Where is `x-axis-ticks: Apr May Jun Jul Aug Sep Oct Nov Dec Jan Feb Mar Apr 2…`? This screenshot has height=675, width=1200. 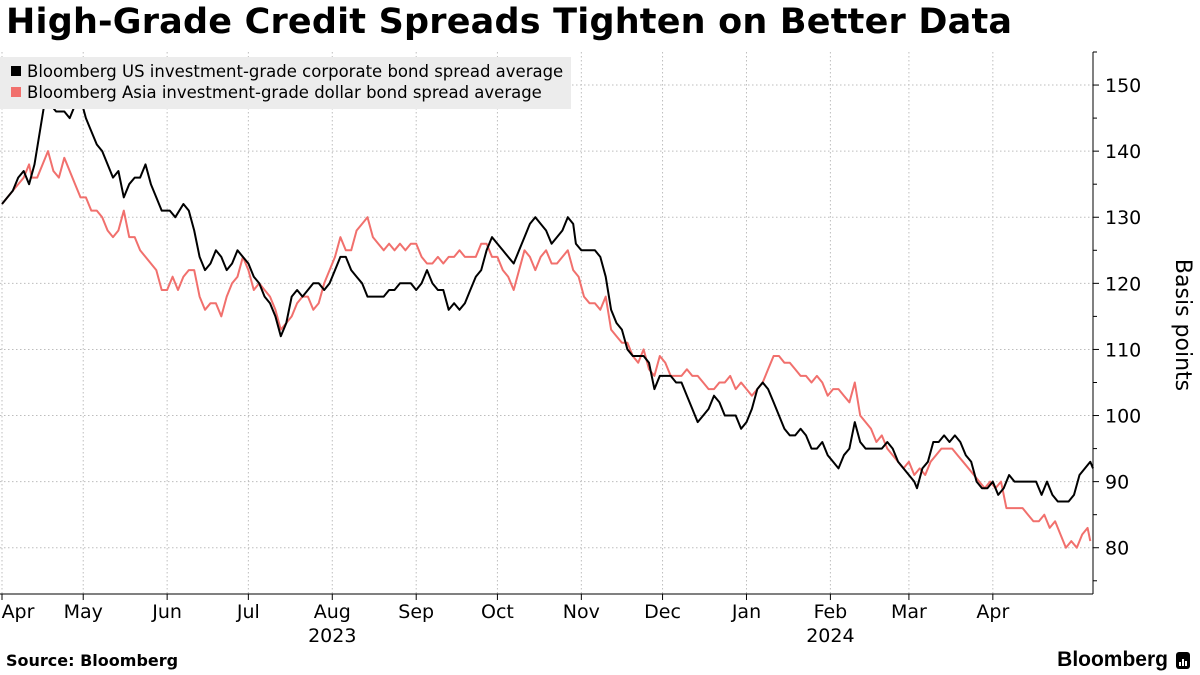 x-axis-ticks: Apr May Jun Jul Aug Sep Oct Nov Dec Jan Feb Mar Apr 2… is located at coordinates (505, 620).